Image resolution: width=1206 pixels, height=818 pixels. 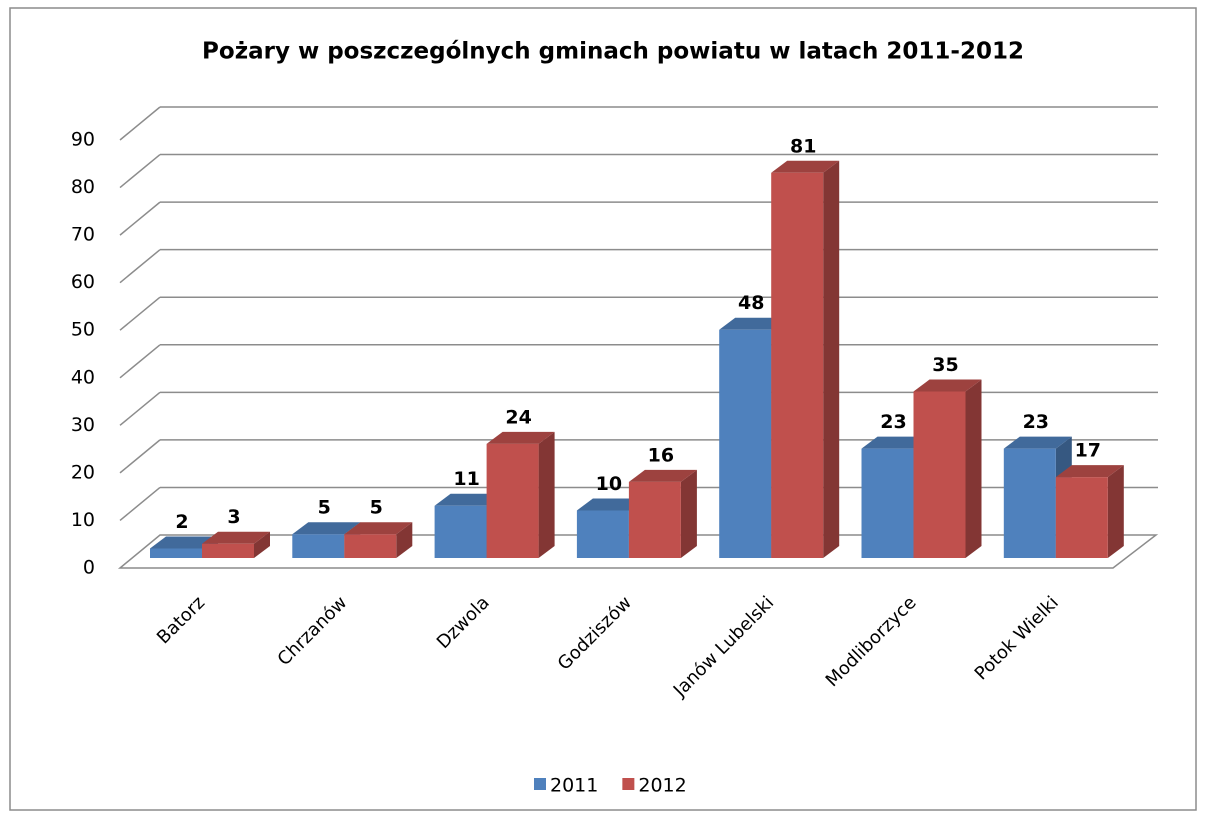 I want to click on value-label: 81, so click(x=803, y=146).